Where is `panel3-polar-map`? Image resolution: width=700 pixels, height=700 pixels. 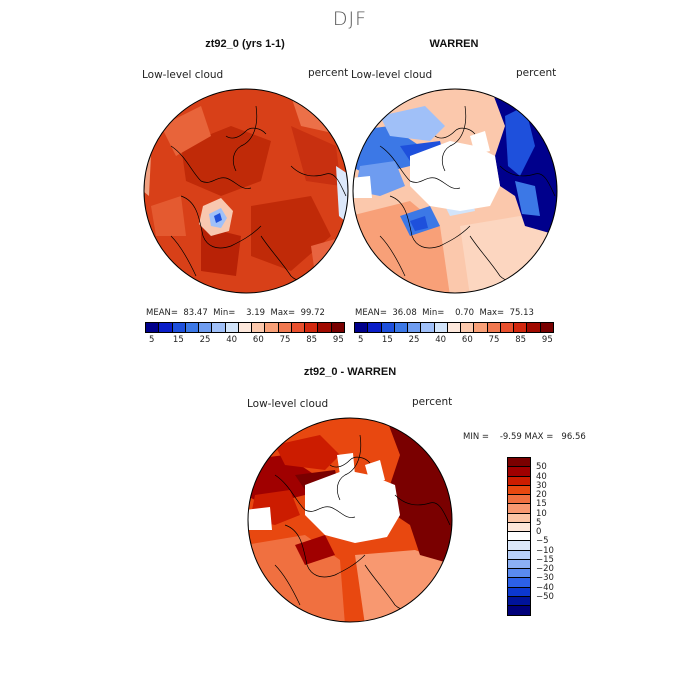 panel3-polar-map is located at coordinates (350, 520).